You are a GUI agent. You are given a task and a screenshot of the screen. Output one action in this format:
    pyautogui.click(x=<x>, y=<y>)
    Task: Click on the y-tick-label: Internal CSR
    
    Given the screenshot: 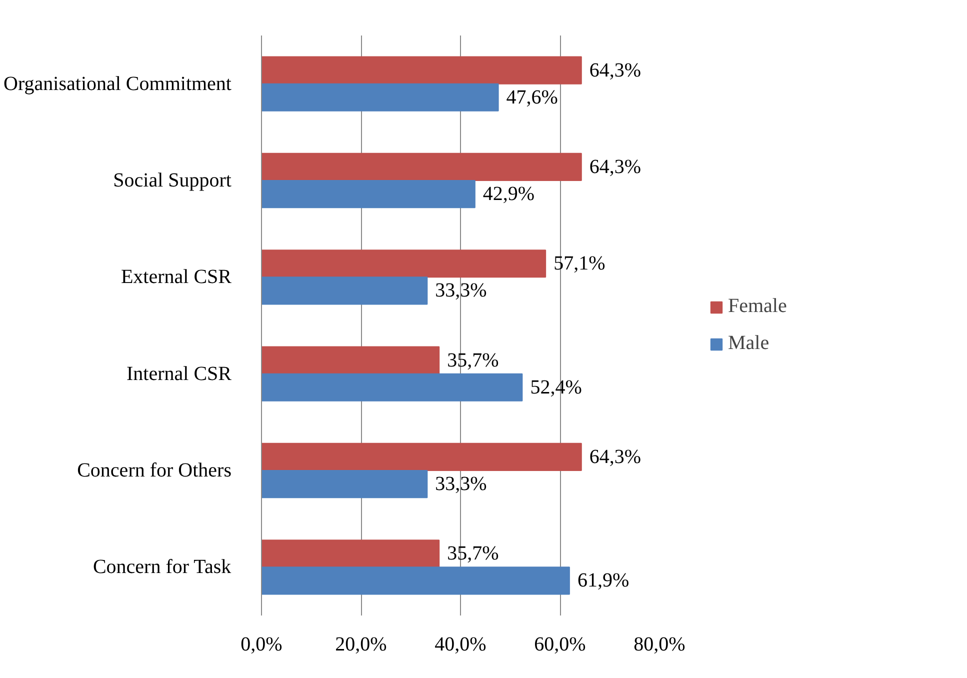 What is the action you would take?
    pyautogui.click(x=179, y=373)
    